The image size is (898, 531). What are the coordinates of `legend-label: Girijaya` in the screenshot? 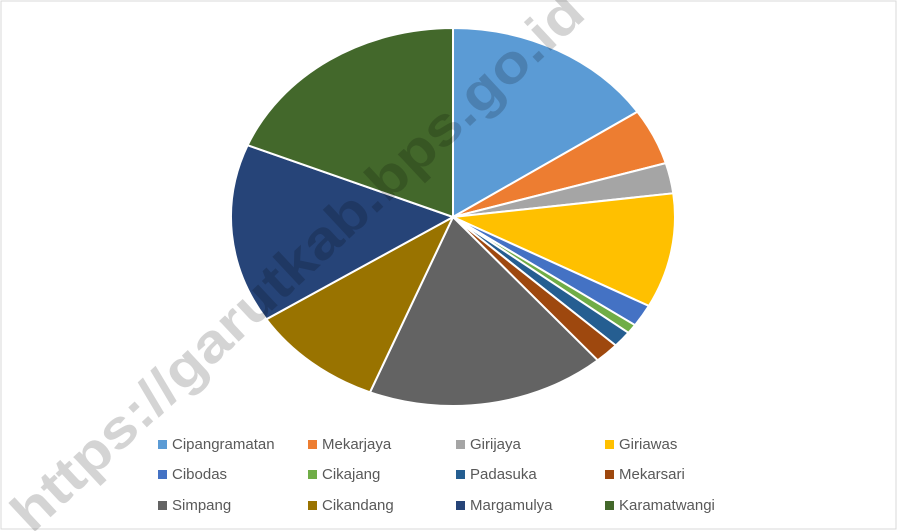 It's located at (496, 444).